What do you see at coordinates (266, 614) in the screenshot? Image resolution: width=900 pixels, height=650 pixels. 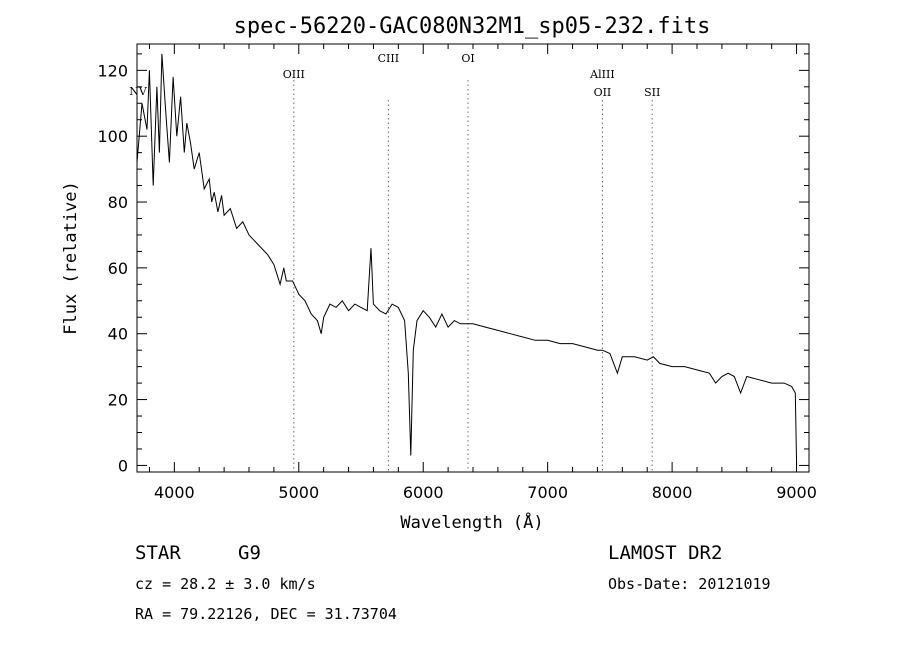 I see `coordinates-readout: RA = 79.22126, DEC = 31.73704` at bounding box center [266, 614].